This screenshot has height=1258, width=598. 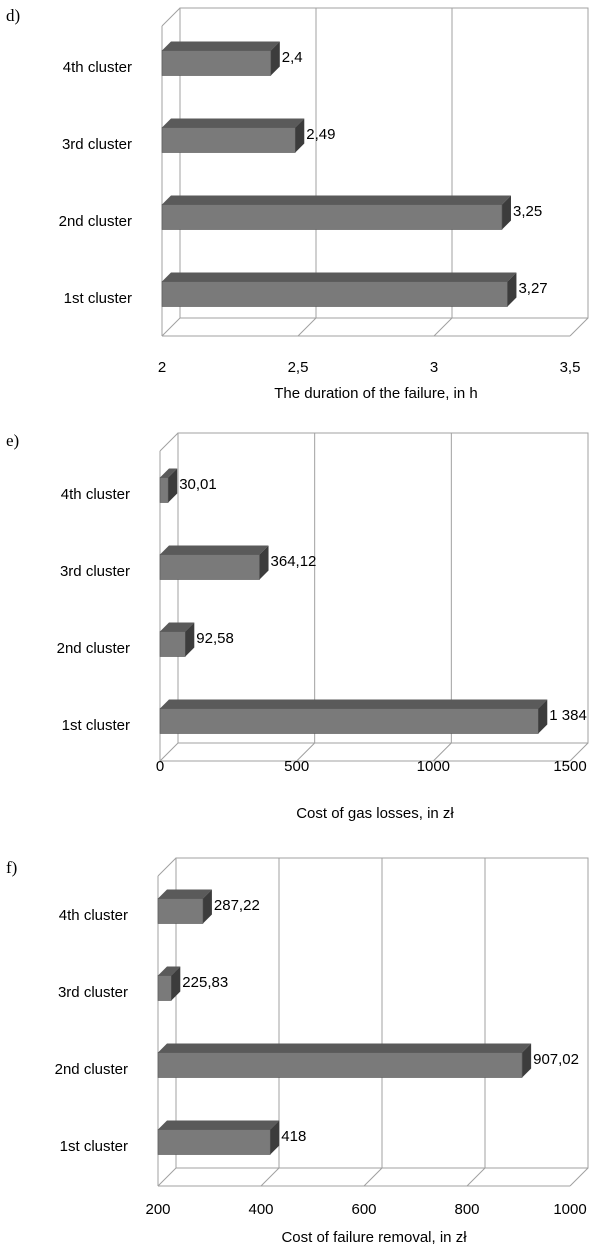 What do you see at coordinates (375, 393) in the screenshot?
I see `x-axis-title: The duration of the failure, in h` at bounding box center [375, 393].